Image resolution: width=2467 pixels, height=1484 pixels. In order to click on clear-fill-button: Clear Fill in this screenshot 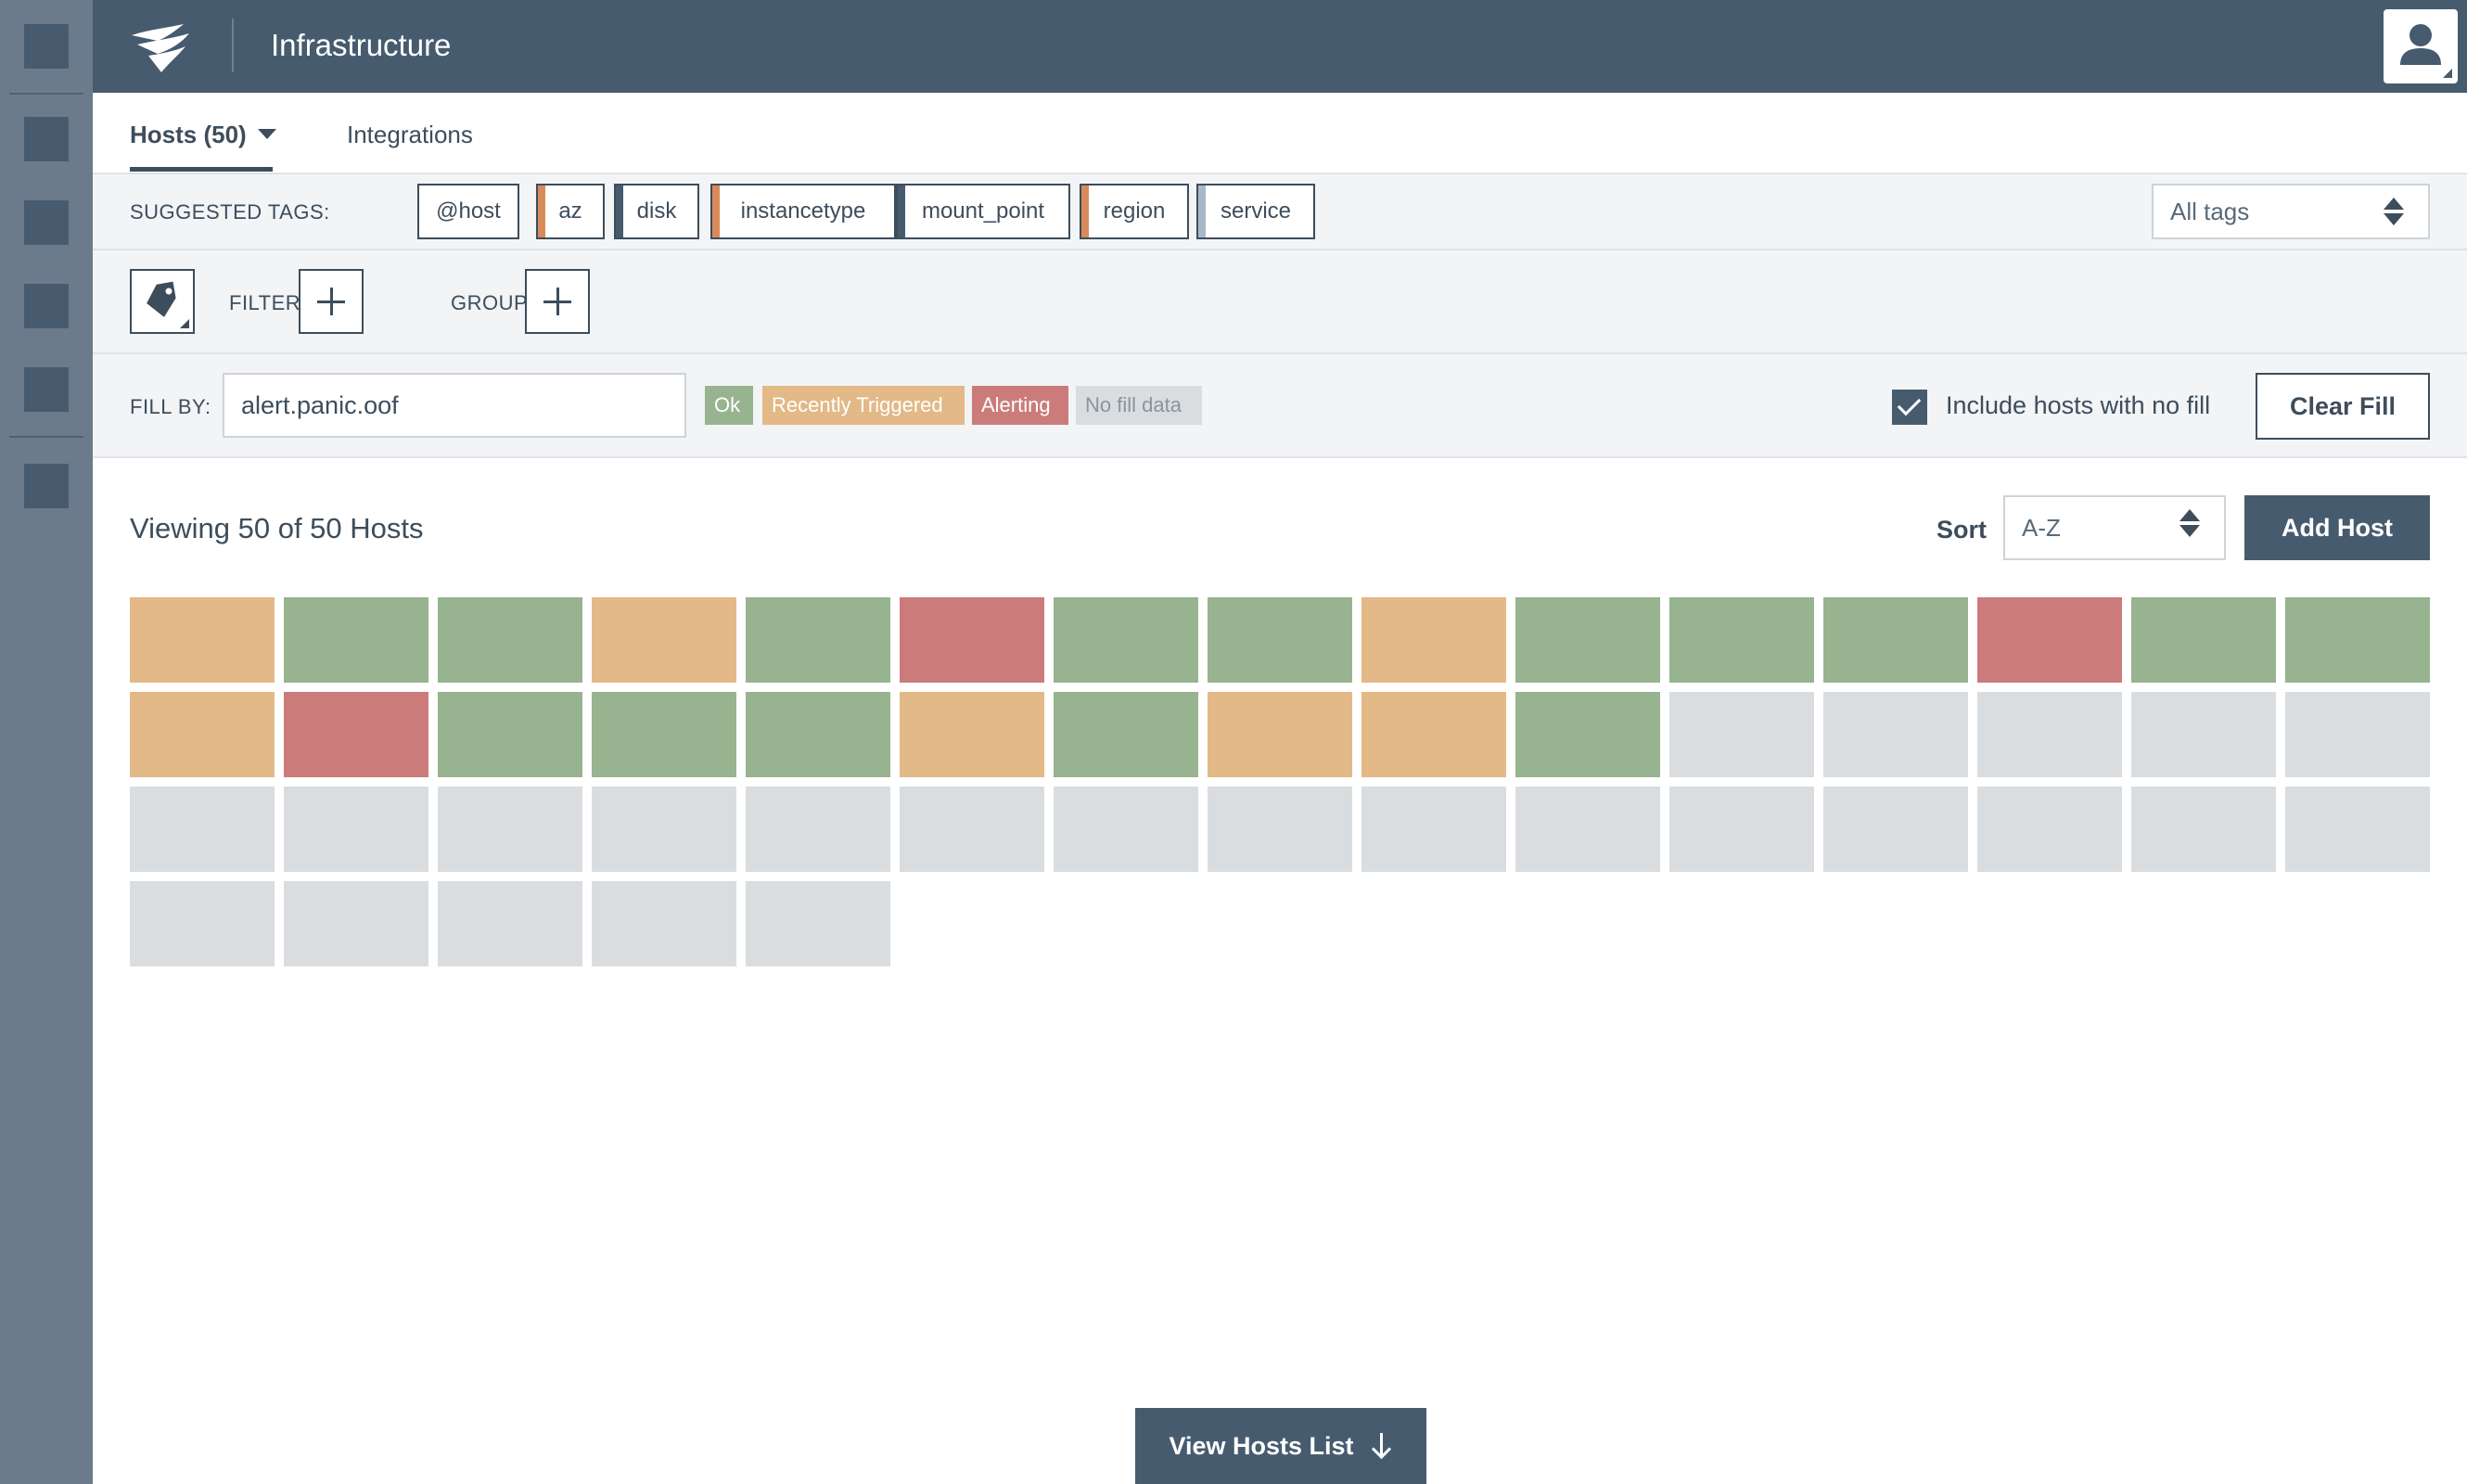, I will do `click(2343, 406)`.